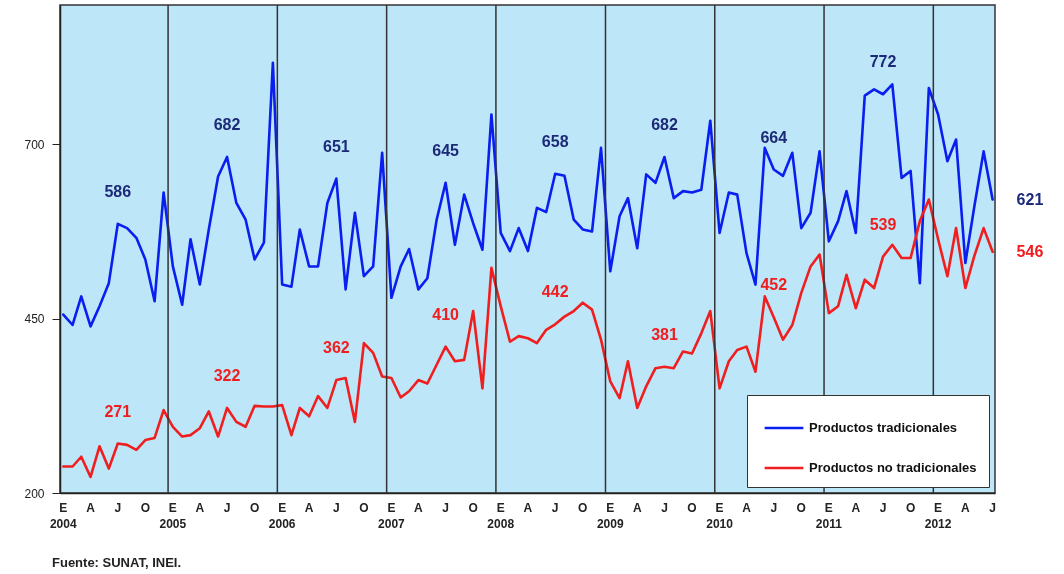  I want to click on x-tick-label: E 2004, so click(63, 516).